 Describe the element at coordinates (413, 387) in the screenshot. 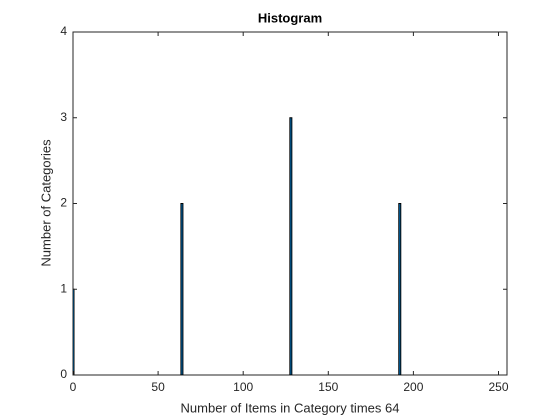

I see `x-tick-label: 200` at that location.